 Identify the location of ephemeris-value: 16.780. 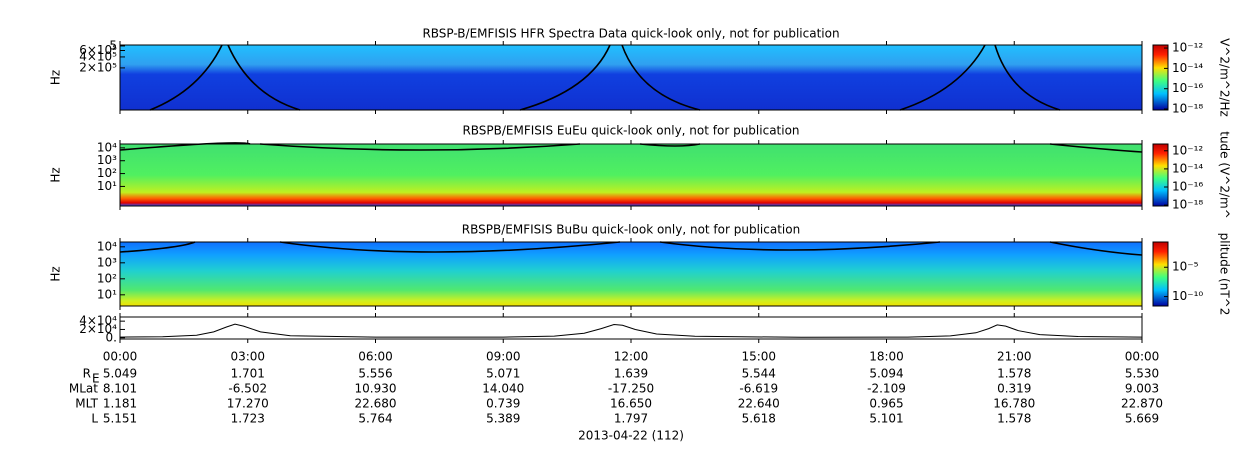
(1014, 404).